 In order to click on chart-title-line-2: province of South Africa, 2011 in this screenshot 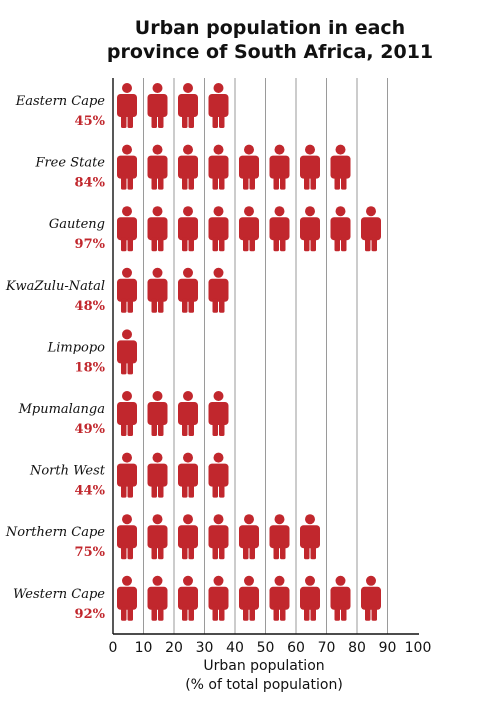, I will do `click(270, 52)`.